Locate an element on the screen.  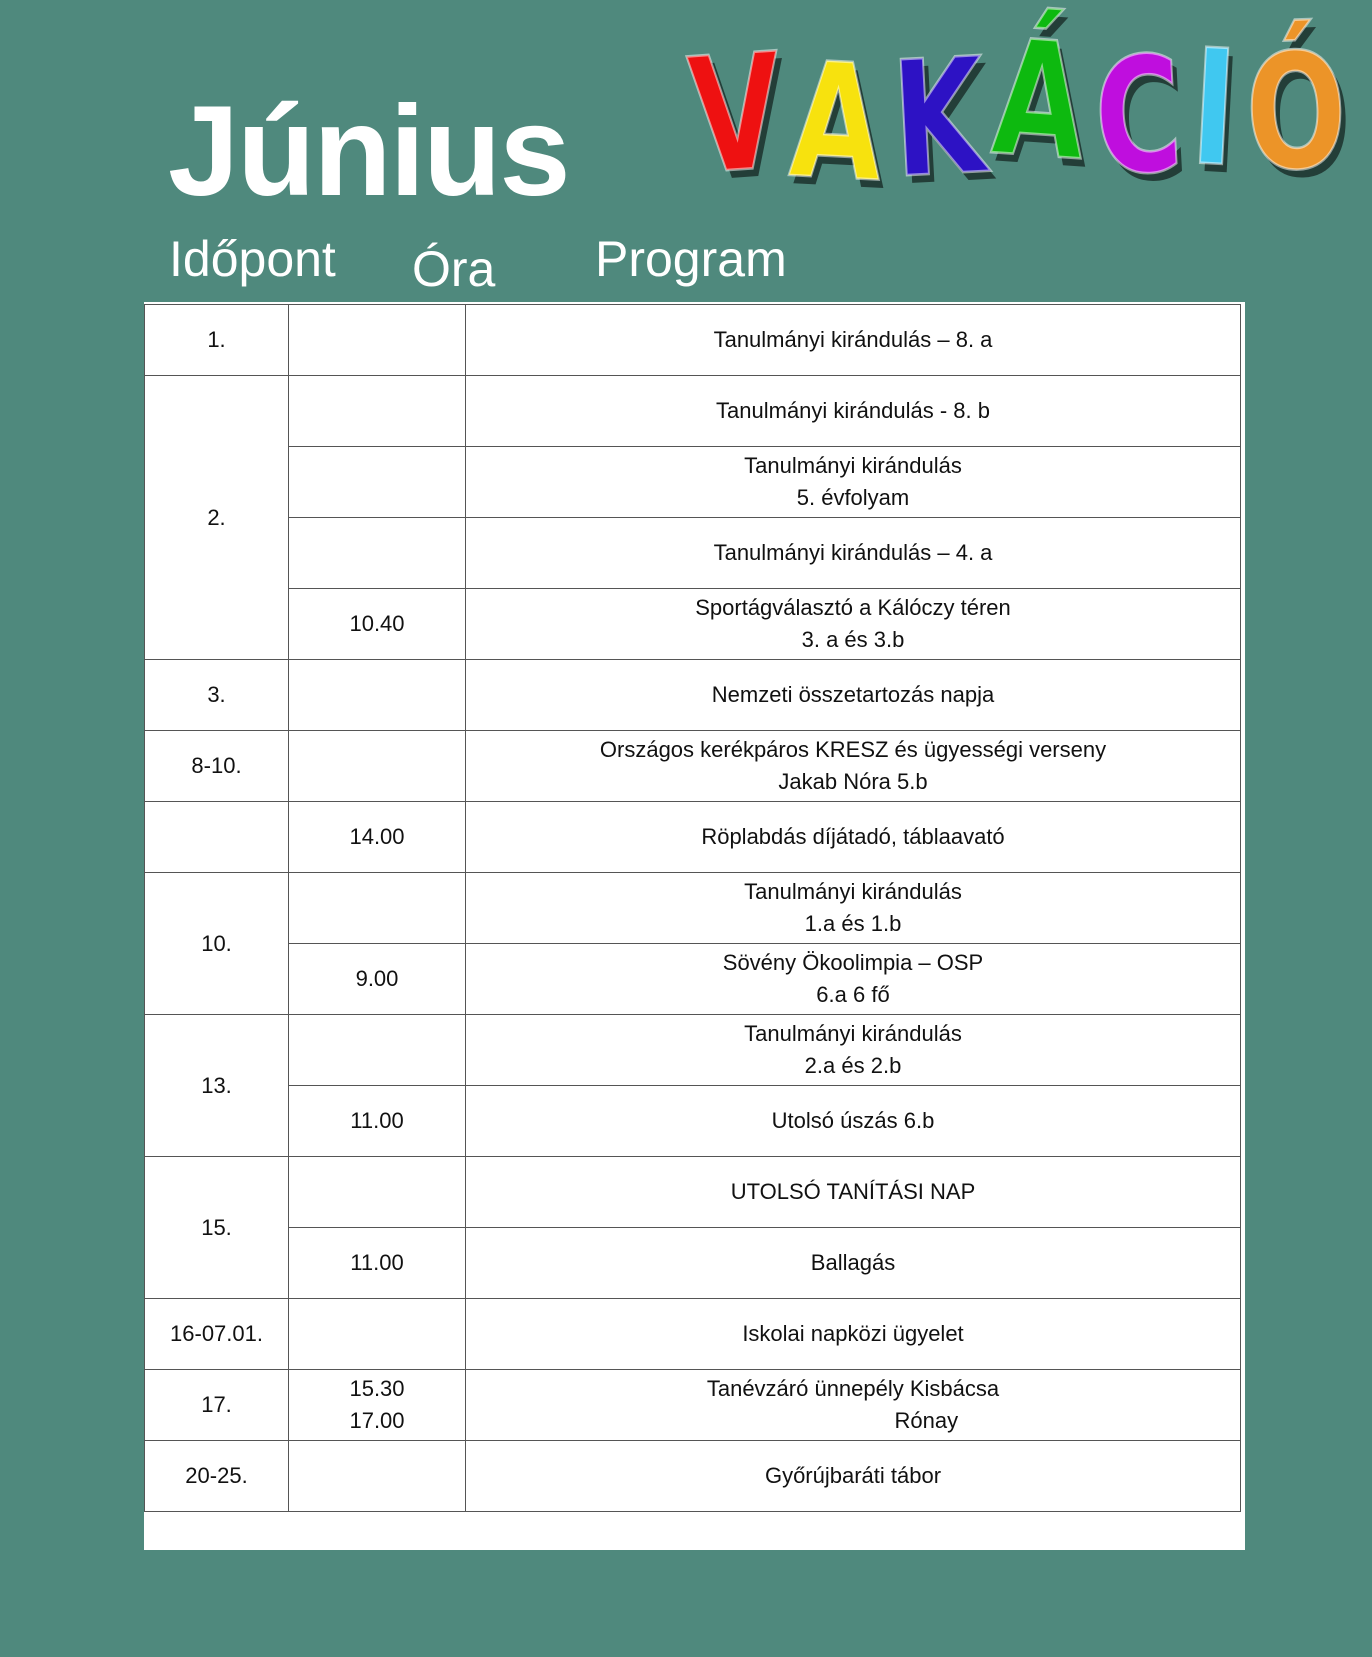
date-cell: 15. is located at coordinates (216, 1227).